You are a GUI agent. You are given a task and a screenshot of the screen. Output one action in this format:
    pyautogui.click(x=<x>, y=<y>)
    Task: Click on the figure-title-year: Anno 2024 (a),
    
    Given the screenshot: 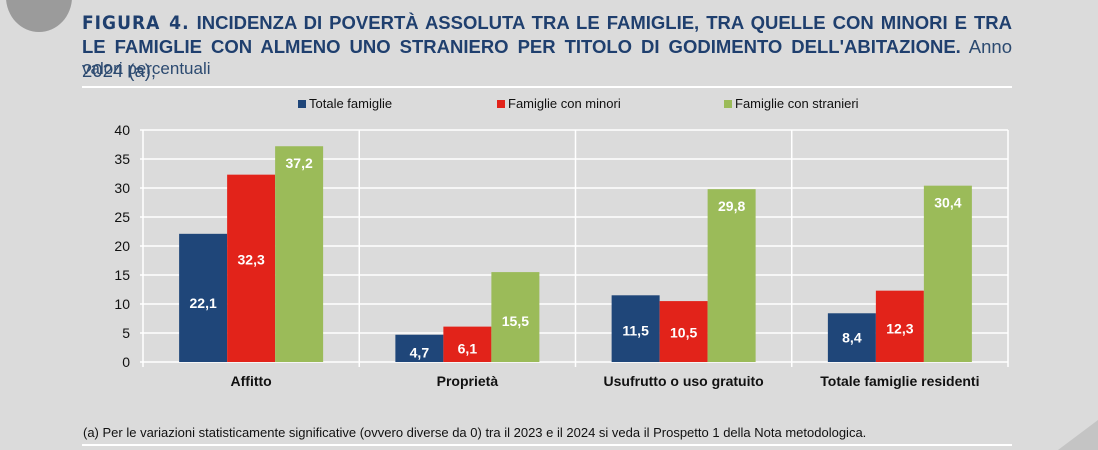 What is the action you would take?
    pyautogui.click(x=547, y=58)
    